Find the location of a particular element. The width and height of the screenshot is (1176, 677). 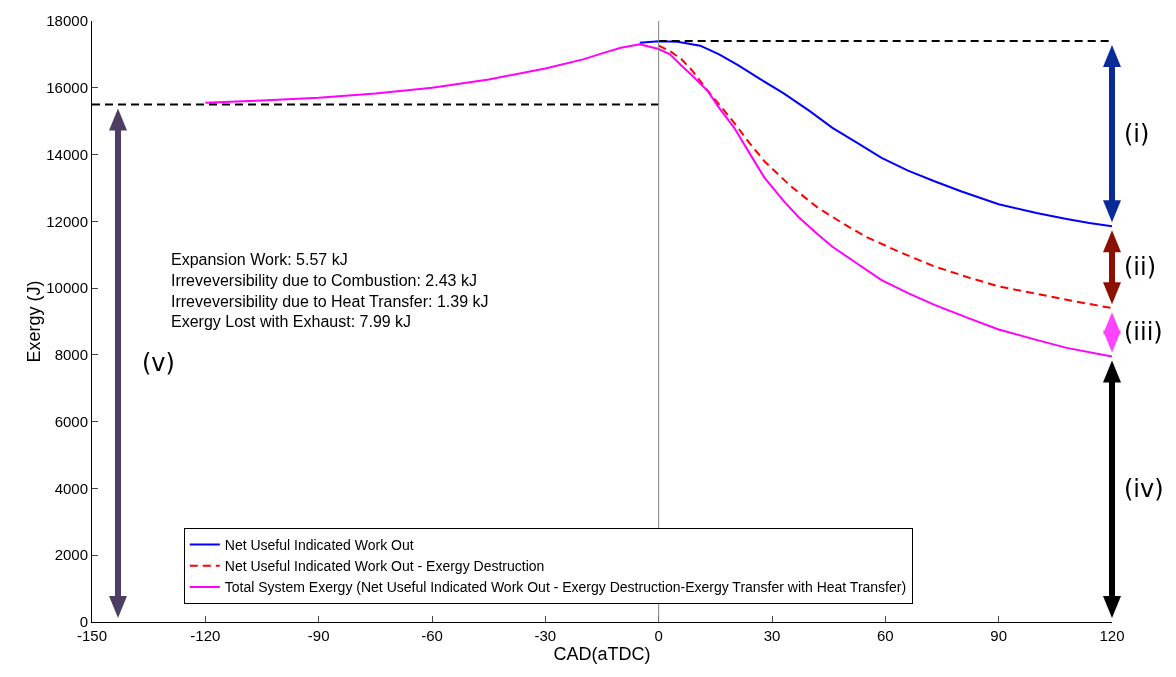

y-tick-label: 6000 is located at coordinates (71, 421).